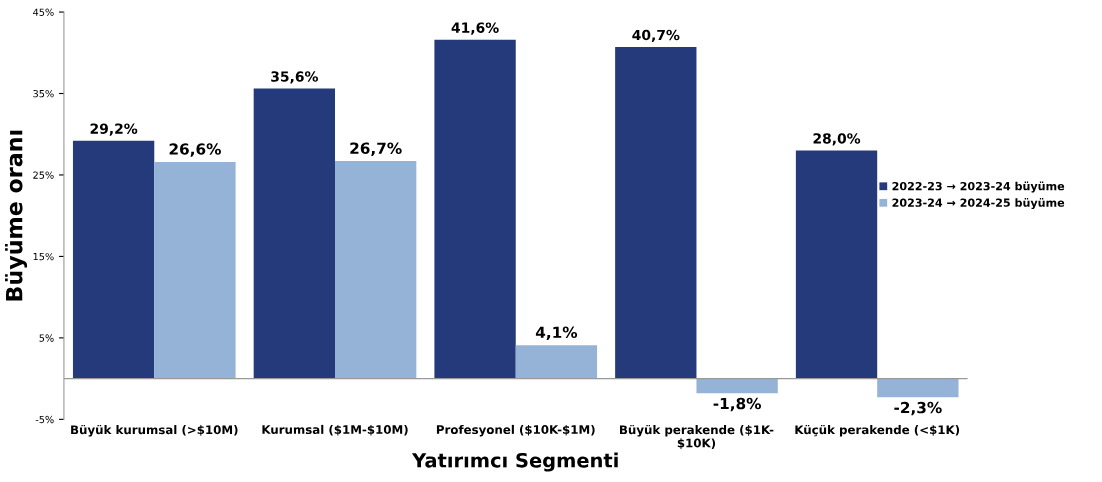 This screenshot has width=1102, height=482. What do you see at coordinates (737, 404) in the screenshot?
I see `data-label: -1,8%` at bounding box center [737, 404].